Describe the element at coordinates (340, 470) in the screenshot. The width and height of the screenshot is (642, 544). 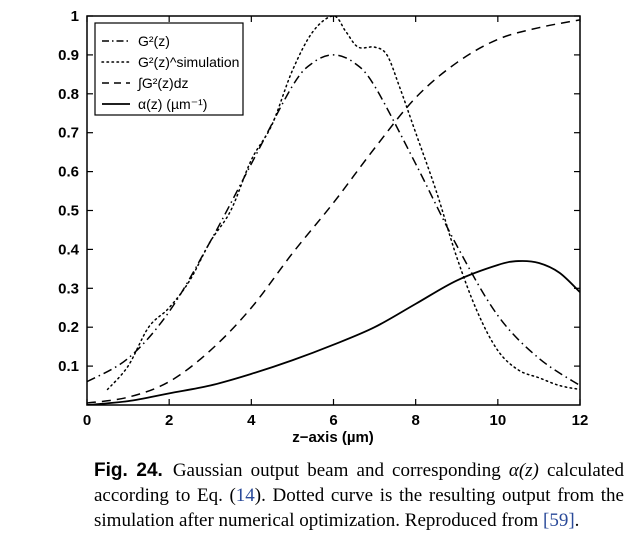
I see `caption-text-1: Gaussian output beam and corresponding` at that location.